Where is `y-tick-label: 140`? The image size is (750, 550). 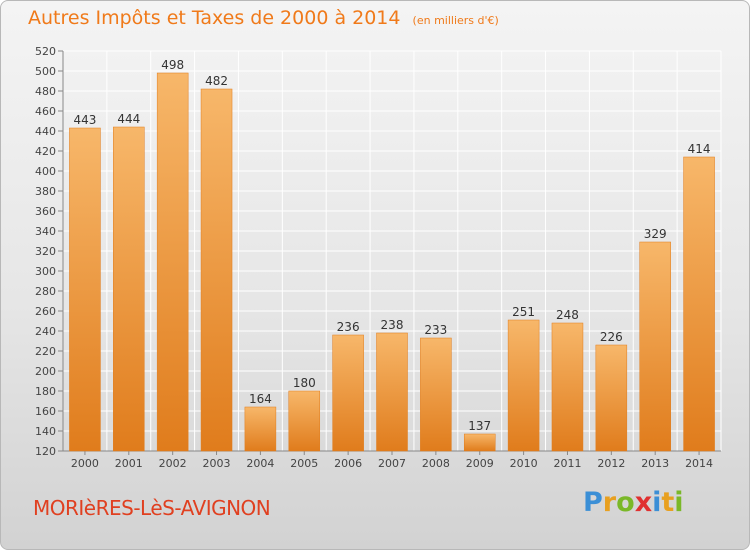
y-tick-label: 140 is located at coordinates (45, 431).